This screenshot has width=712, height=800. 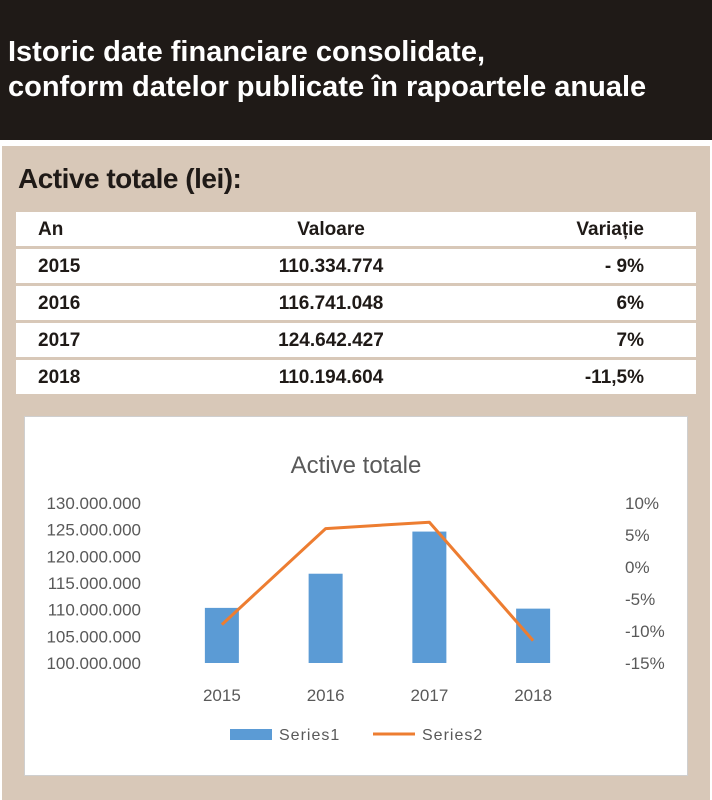 I want to click on cell-year: 2016, so click(x=59, y=303).